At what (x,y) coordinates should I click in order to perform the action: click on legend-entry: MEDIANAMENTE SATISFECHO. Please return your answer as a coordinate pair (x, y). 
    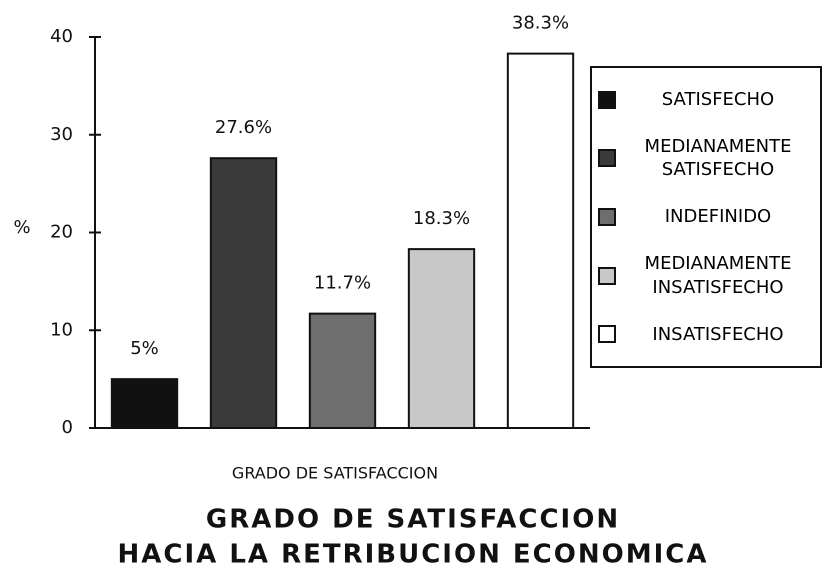
    Looking at the image, I should click on (706, 158).